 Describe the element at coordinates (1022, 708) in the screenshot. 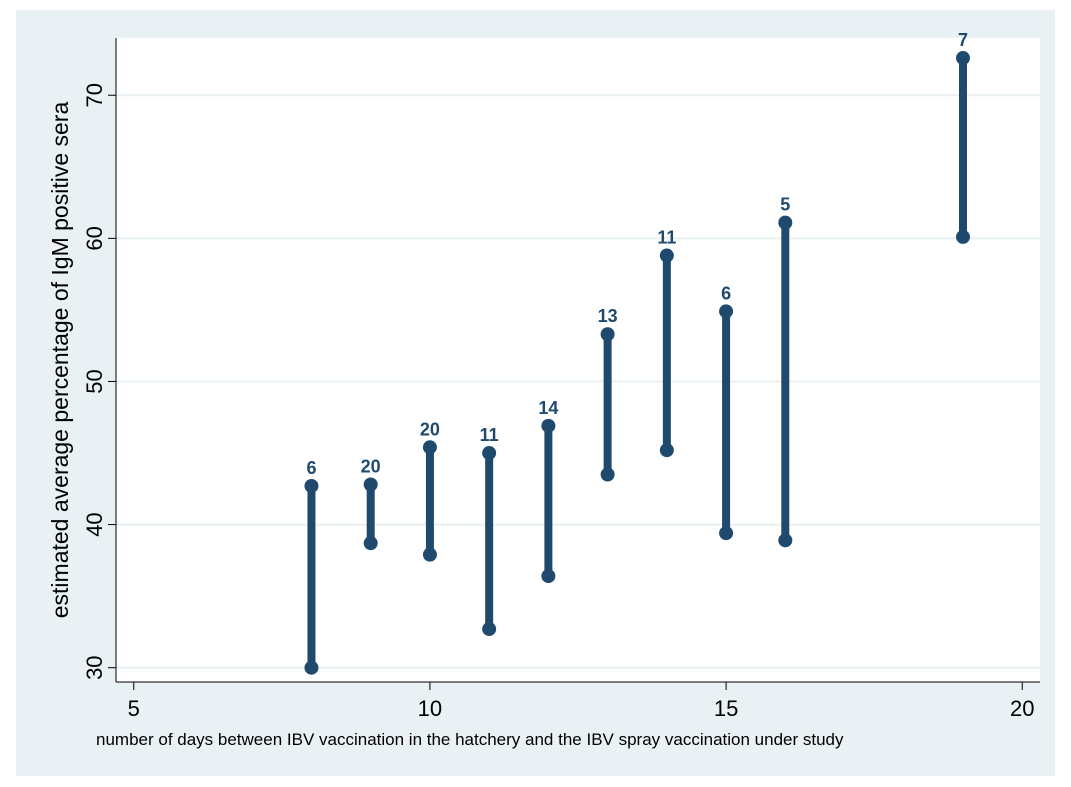

I see `x-tick-label-20: 20` at that location.